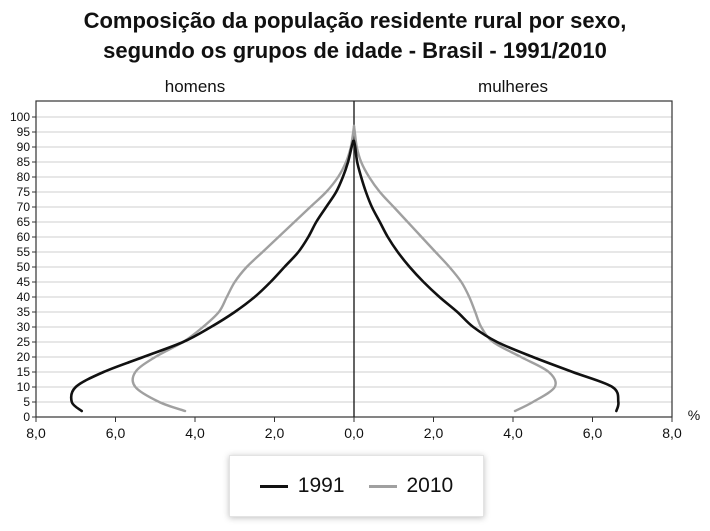  Describe the element at coordinates (24, 282) in the screenshot. I see `y-tick-label-45: 45` at that location.